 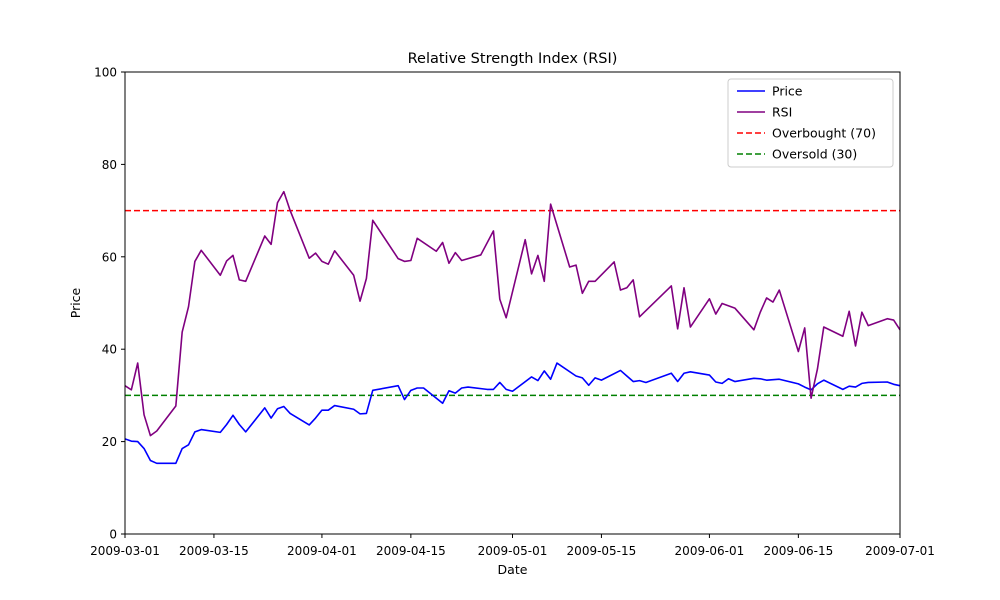 I want to click on series-line-price, so click(x=512, y=413).